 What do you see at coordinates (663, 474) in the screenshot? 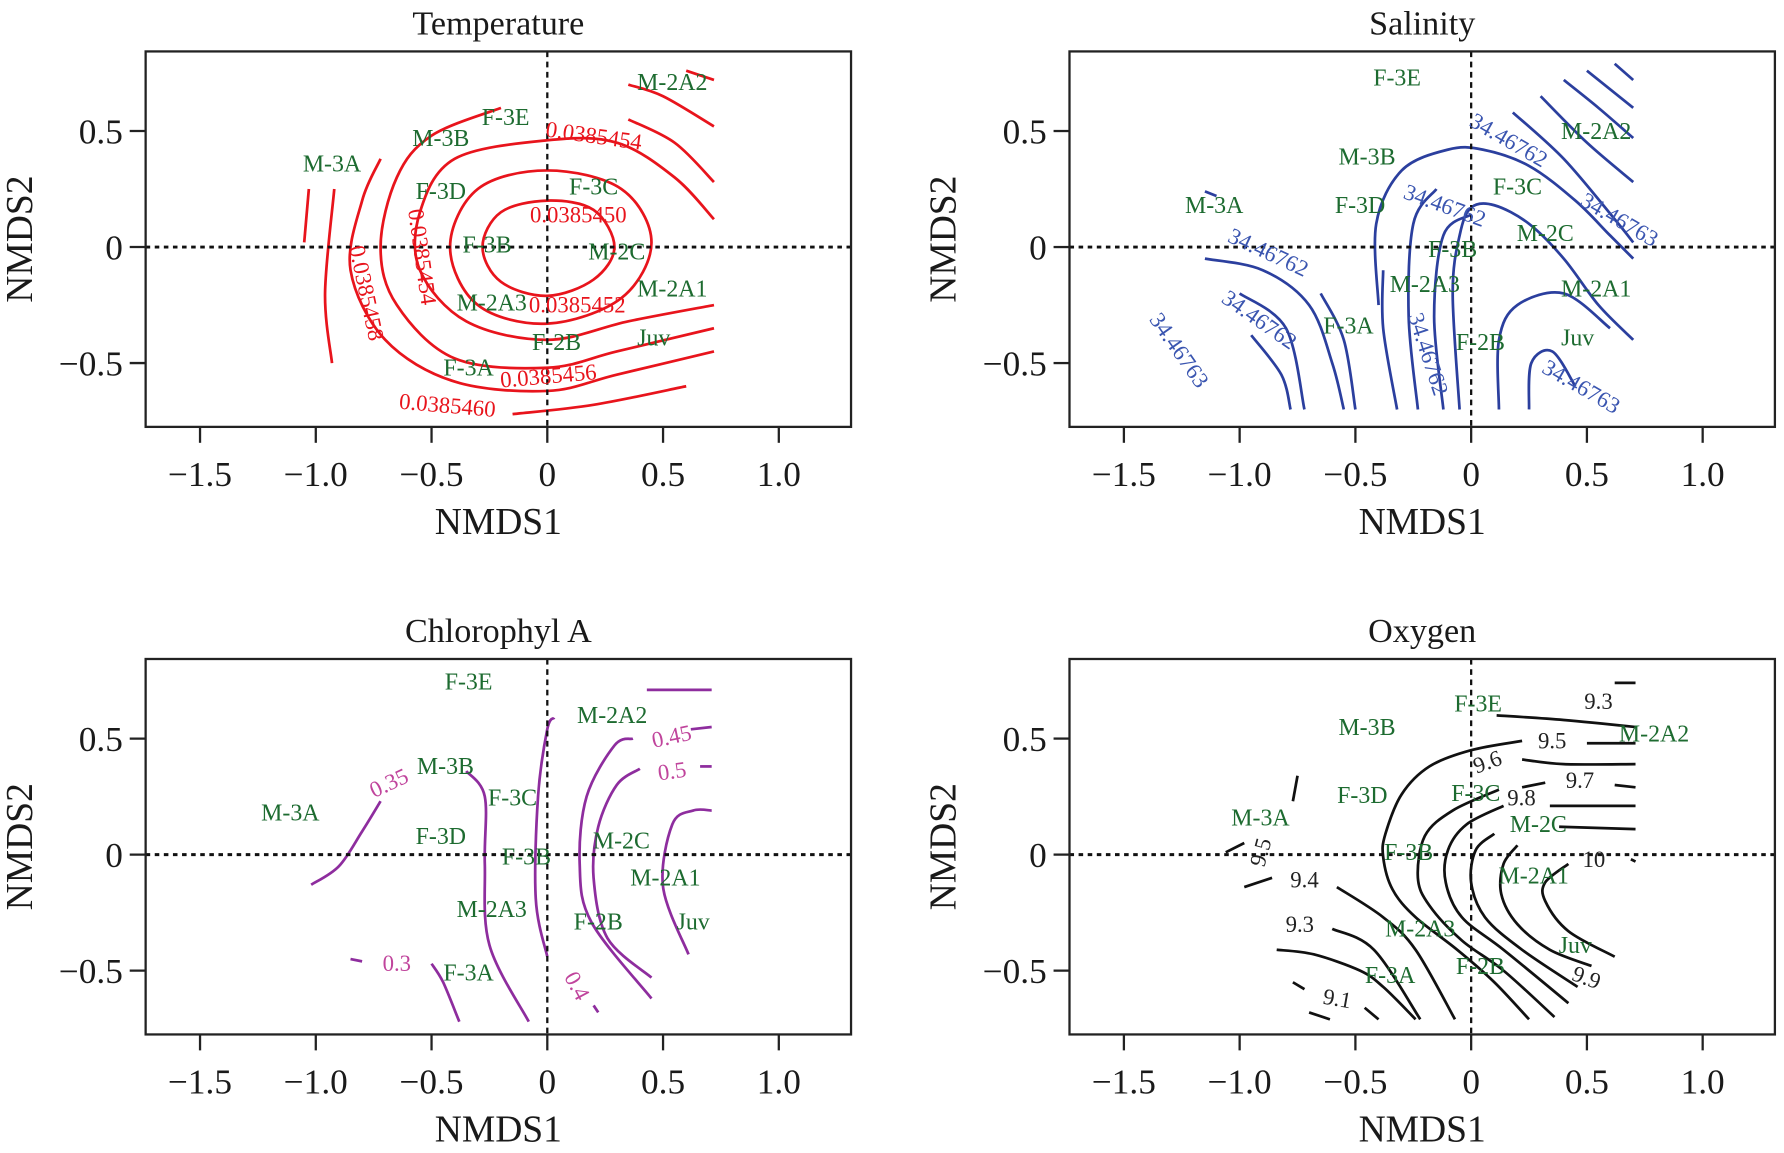
I see `x-tick-label: 0.5` at bounding box center [663, 474].